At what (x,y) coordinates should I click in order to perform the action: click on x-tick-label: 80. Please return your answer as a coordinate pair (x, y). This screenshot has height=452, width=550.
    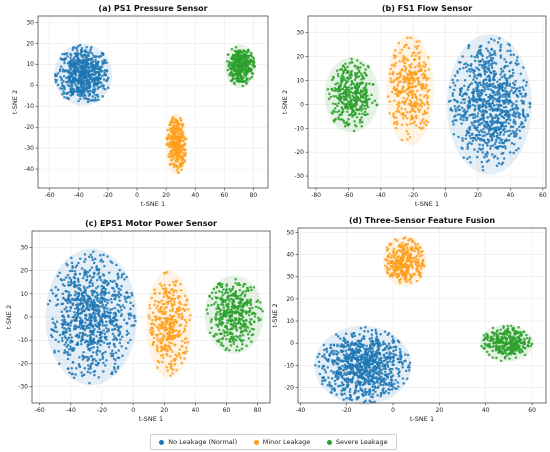
    Looking at the image, I should click on (258, 410).